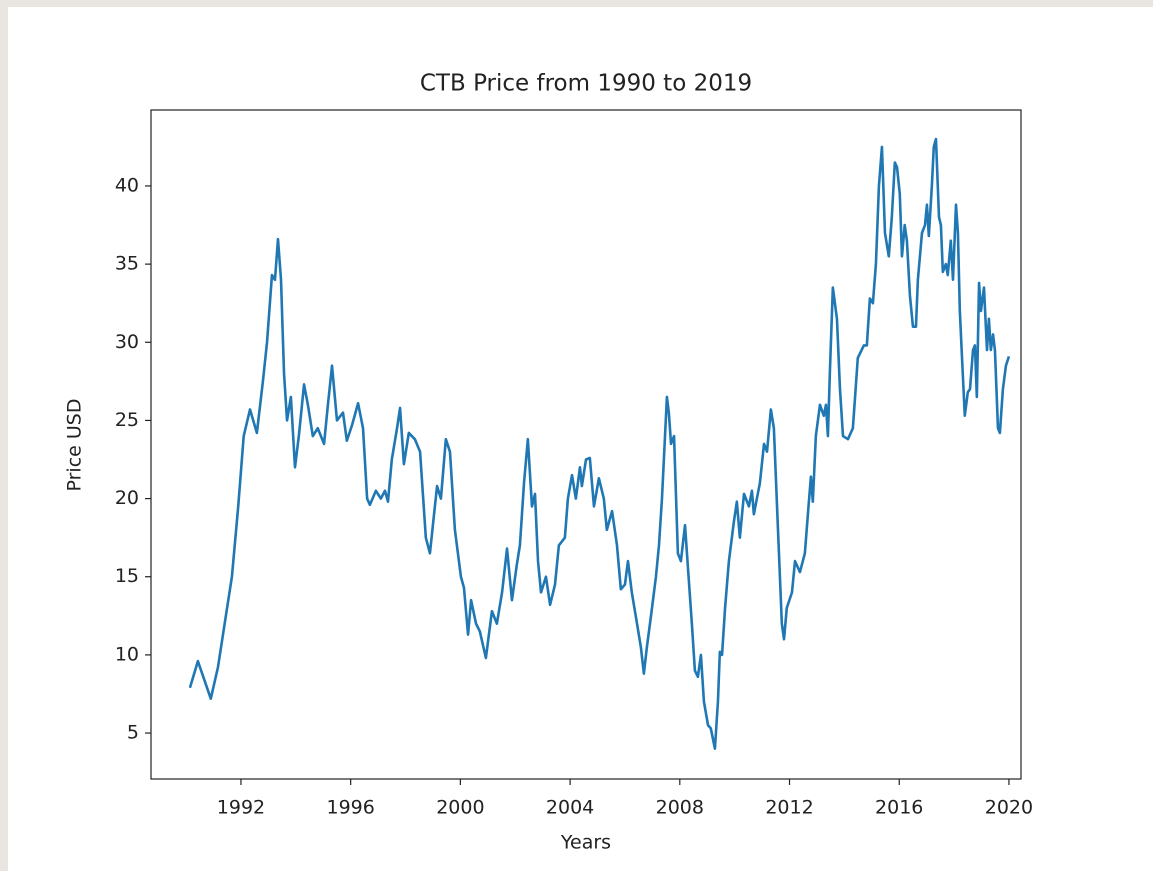 Image resolution: width=1153 pixels, height=871 pixels. Describe the element at coordinates (127, 576) in the screenshot. I see `y-tick-label: 15` at that location.